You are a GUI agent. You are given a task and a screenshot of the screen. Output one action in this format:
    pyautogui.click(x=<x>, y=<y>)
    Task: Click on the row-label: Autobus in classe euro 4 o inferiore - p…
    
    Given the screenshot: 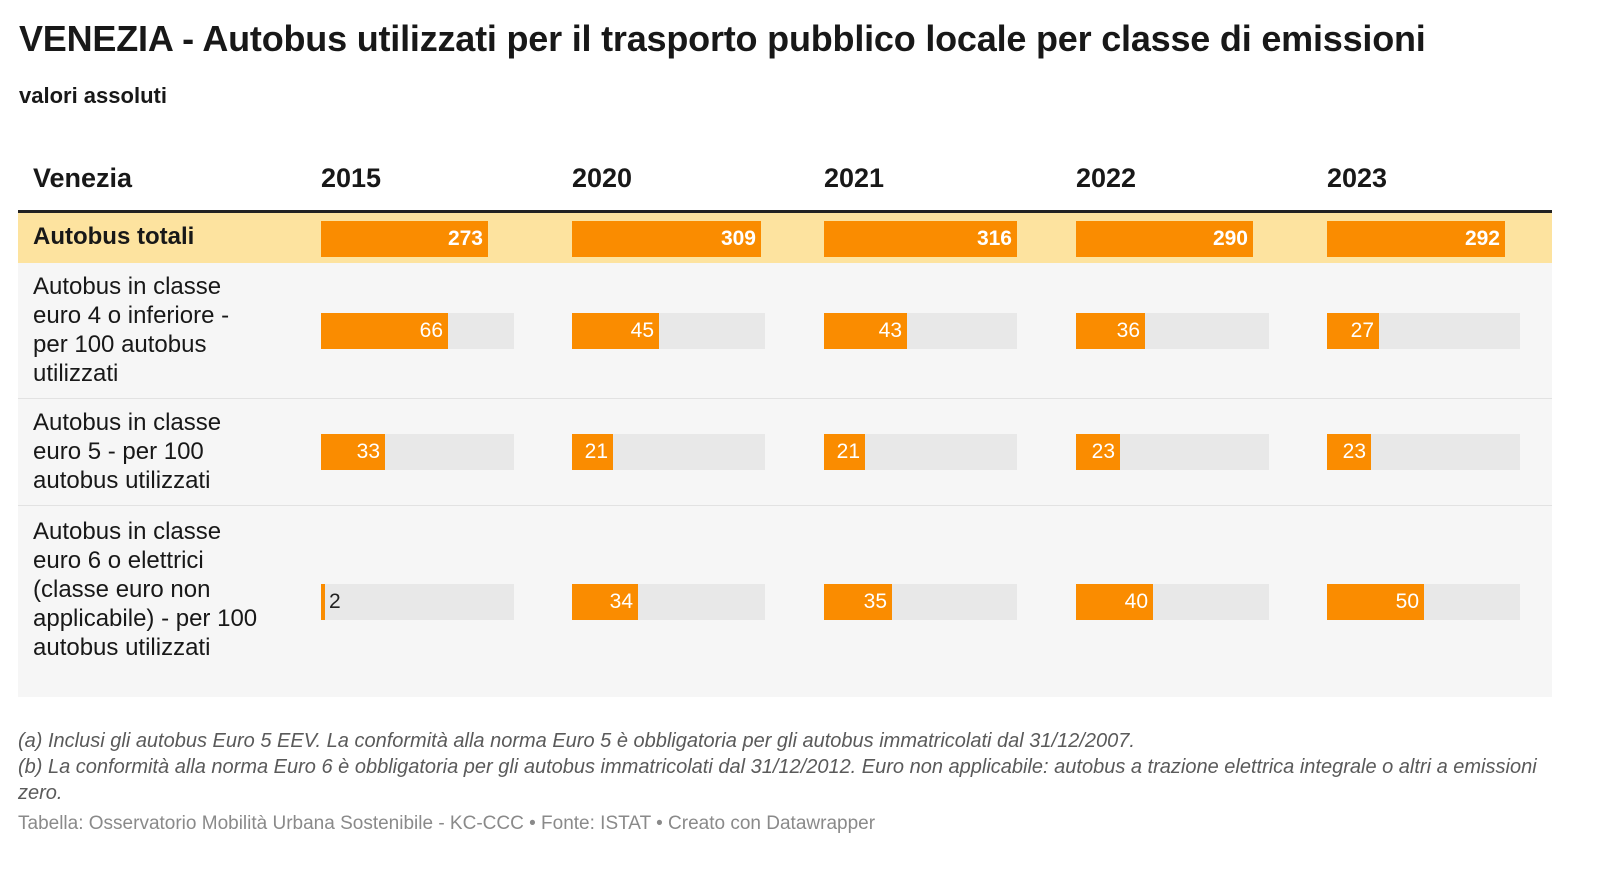 What is the action you would take?
    pyautogui.click(x=131, y=330)
    